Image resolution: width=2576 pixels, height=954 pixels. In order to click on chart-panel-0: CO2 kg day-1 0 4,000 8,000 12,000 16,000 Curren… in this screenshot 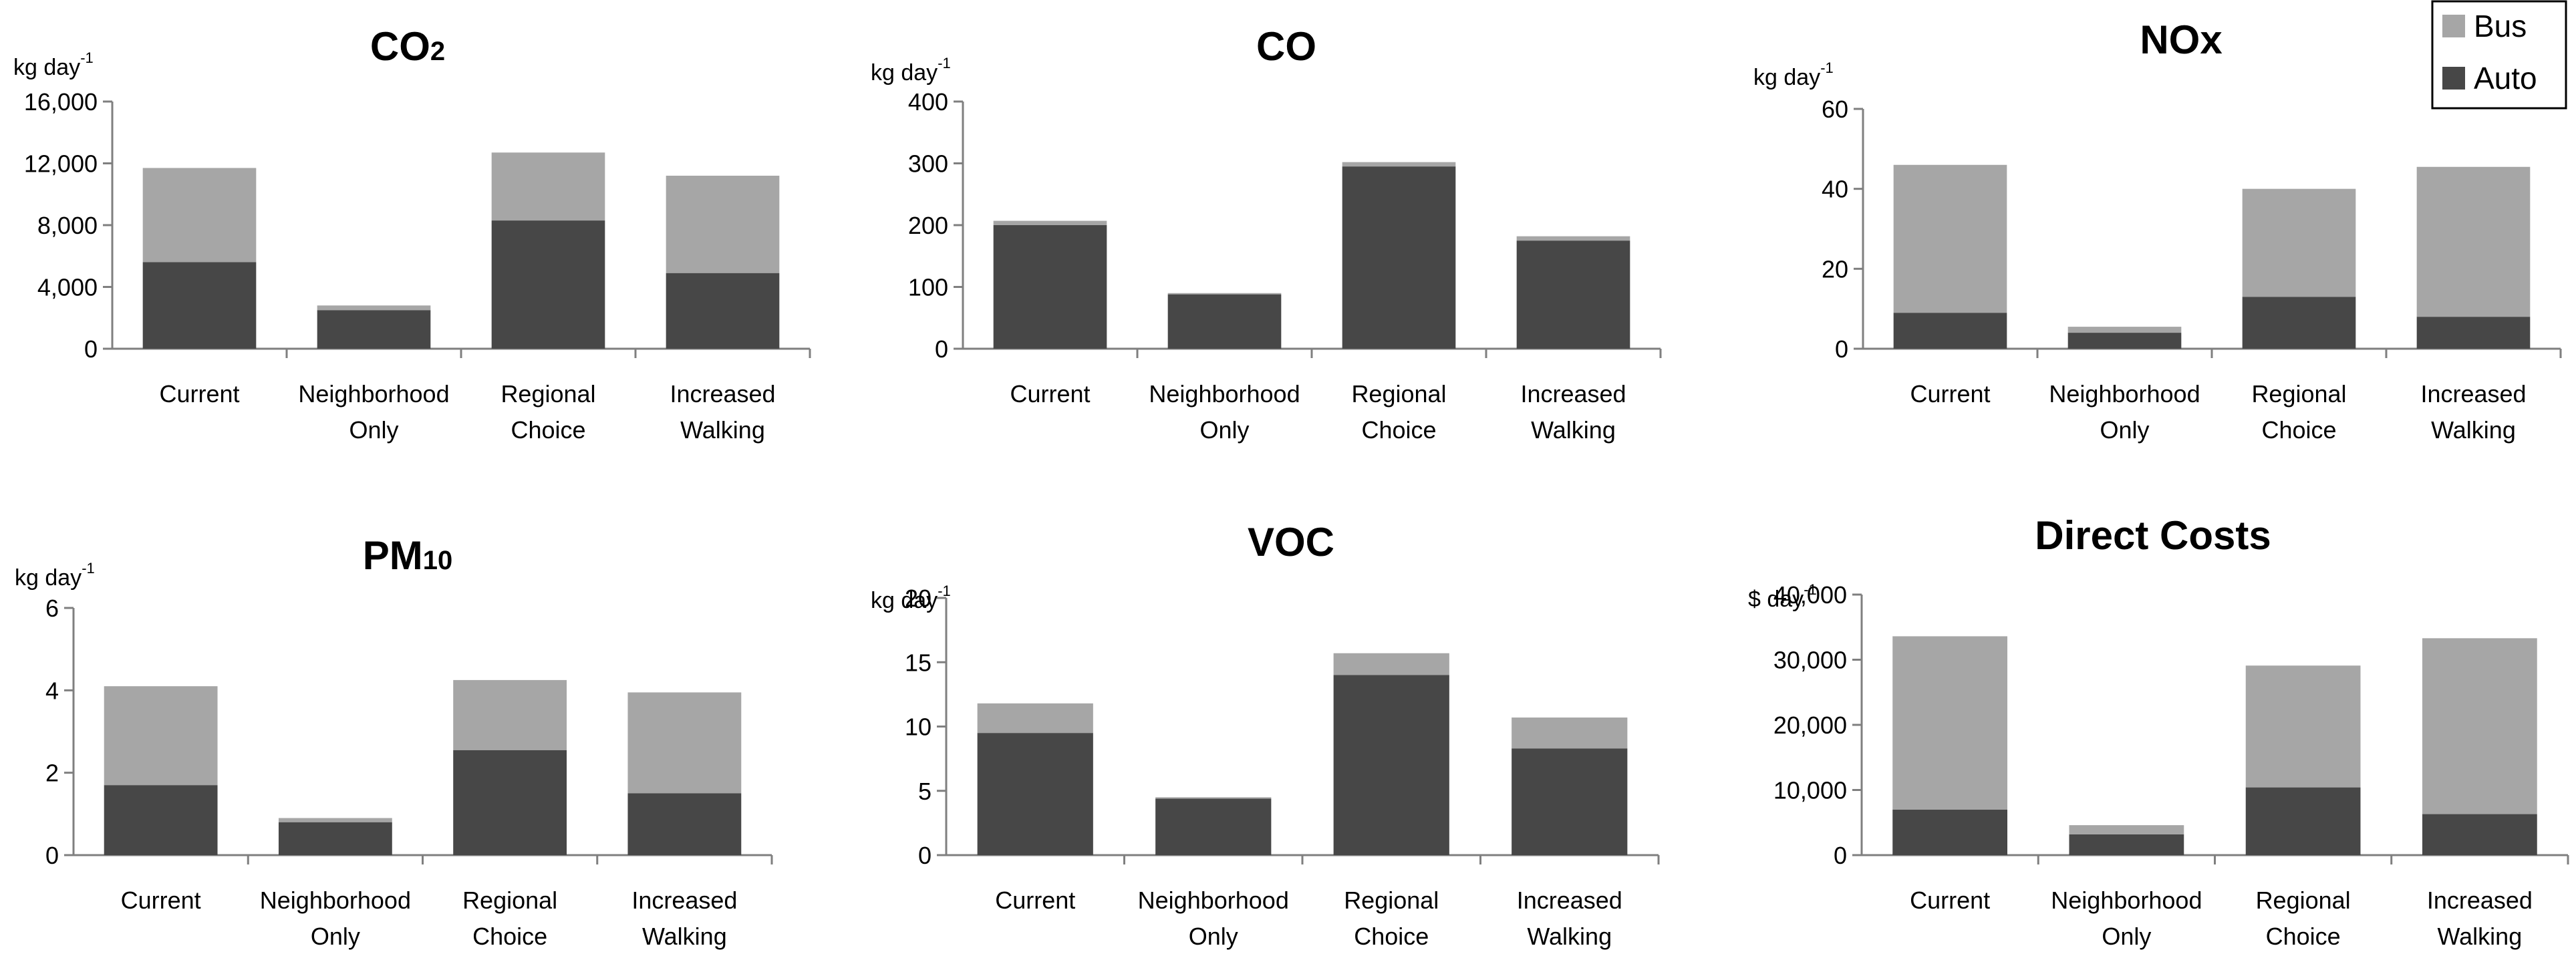, I will do `click(412, 234)`.